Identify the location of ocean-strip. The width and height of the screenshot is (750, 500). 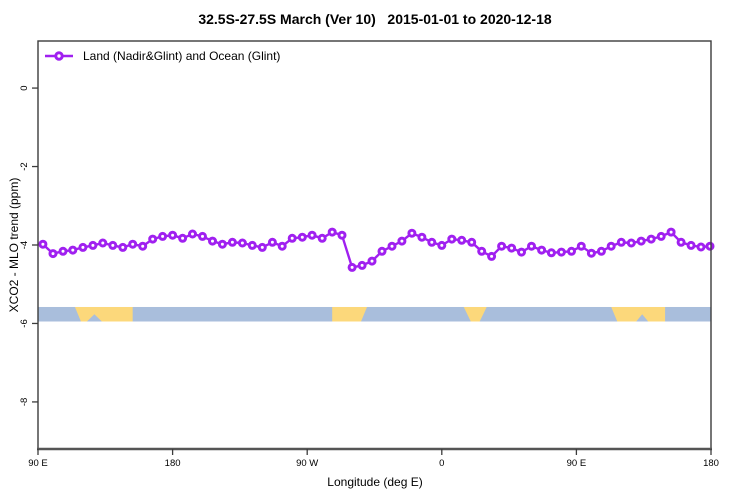
(374, 314).